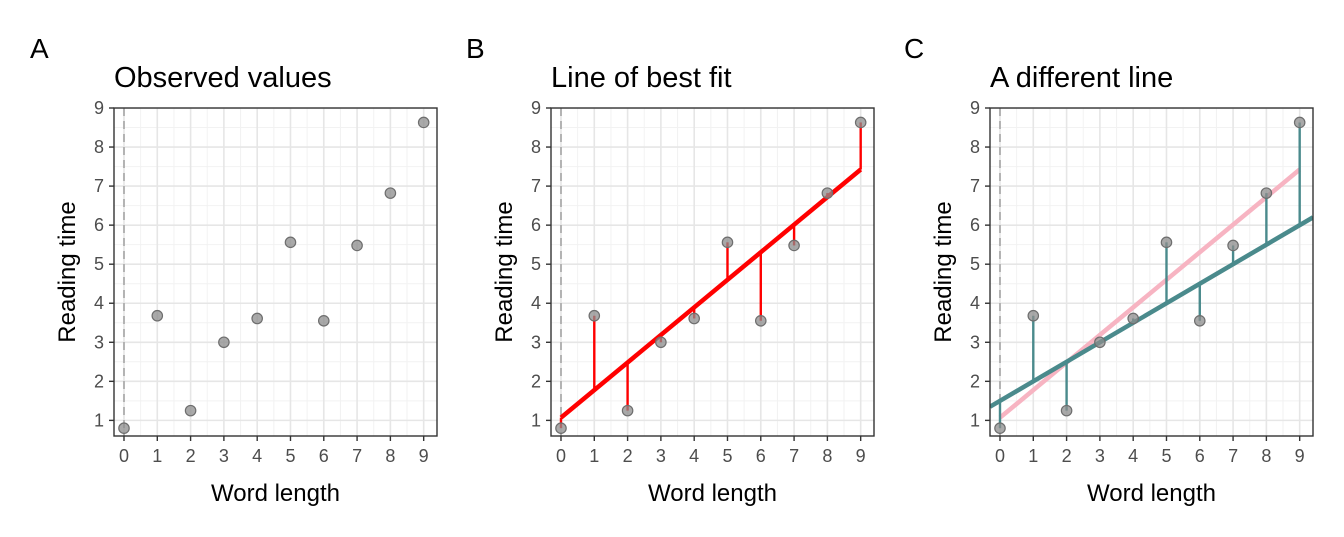  What do you see at coordinates (536, 342) in the screenshot?
I see `y-tick-label: 3` at bounding box center [536, 342].